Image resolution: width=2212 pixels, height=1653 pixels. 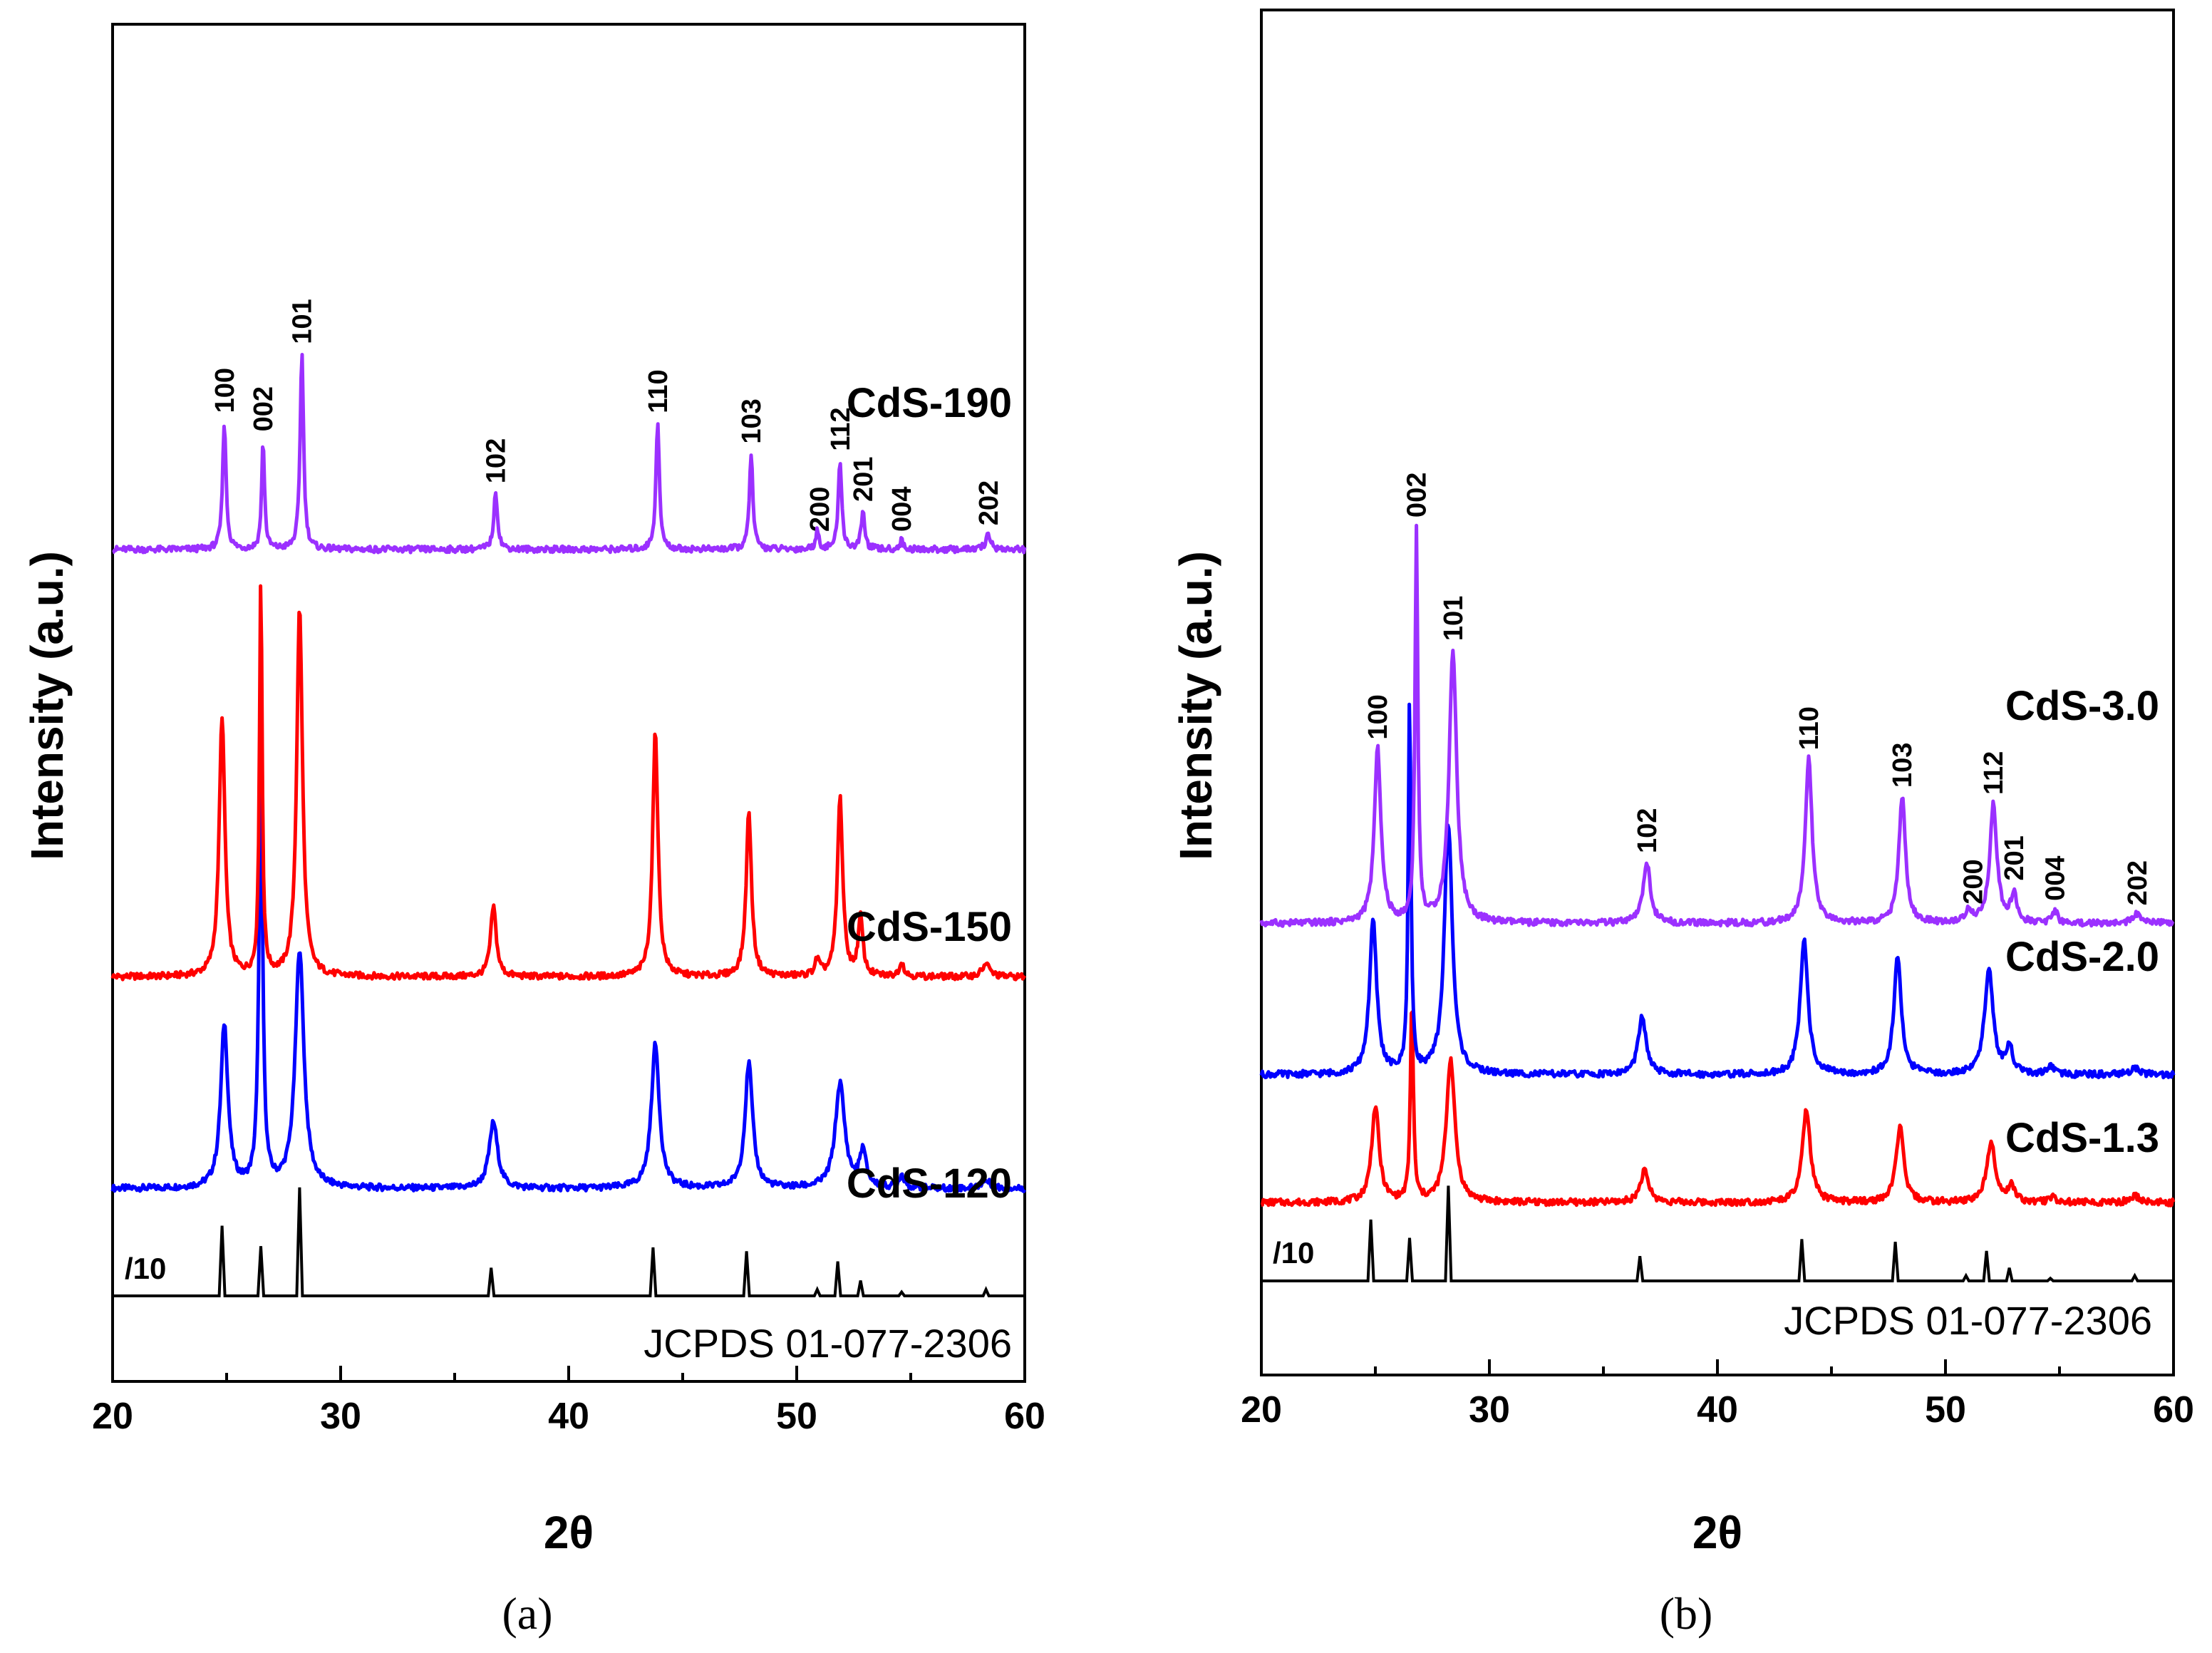 I want to click on series-label-cds-2.0: CdS-2.0, so click(x=2082, y=957).